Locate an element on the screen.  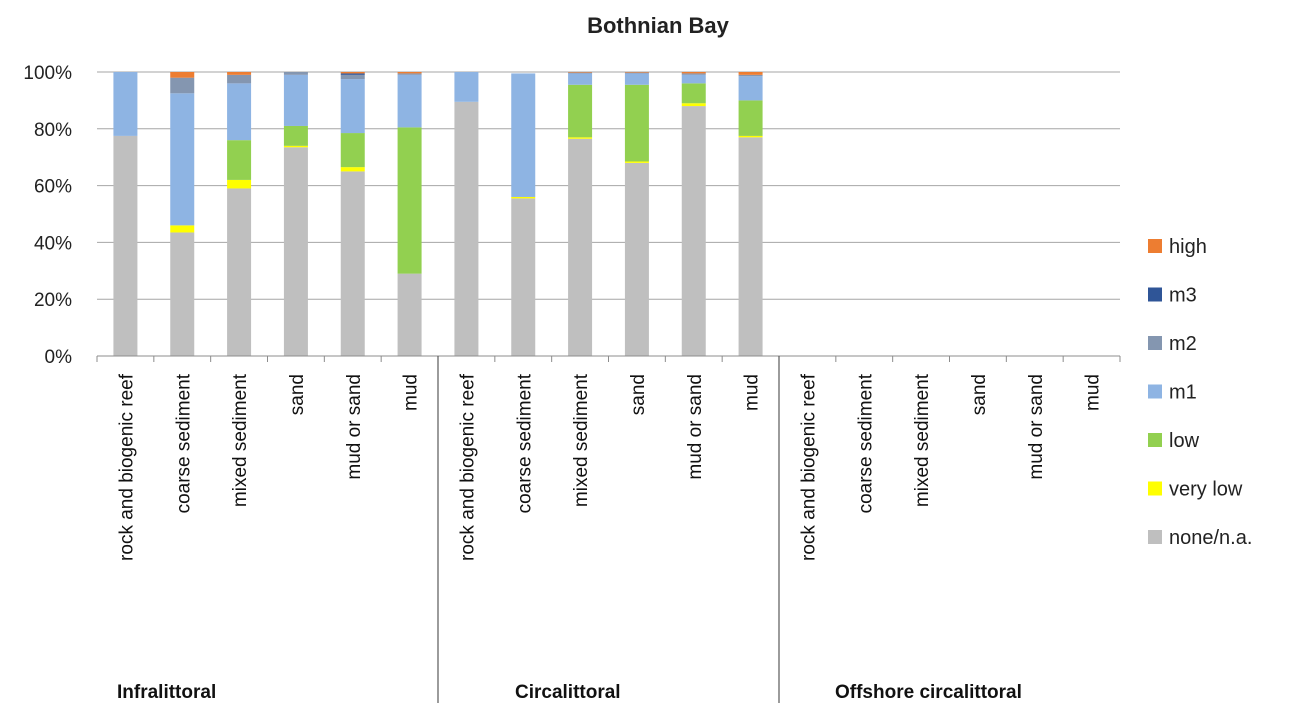
y-tick-label: 0% is located at coordinates (59, 357).